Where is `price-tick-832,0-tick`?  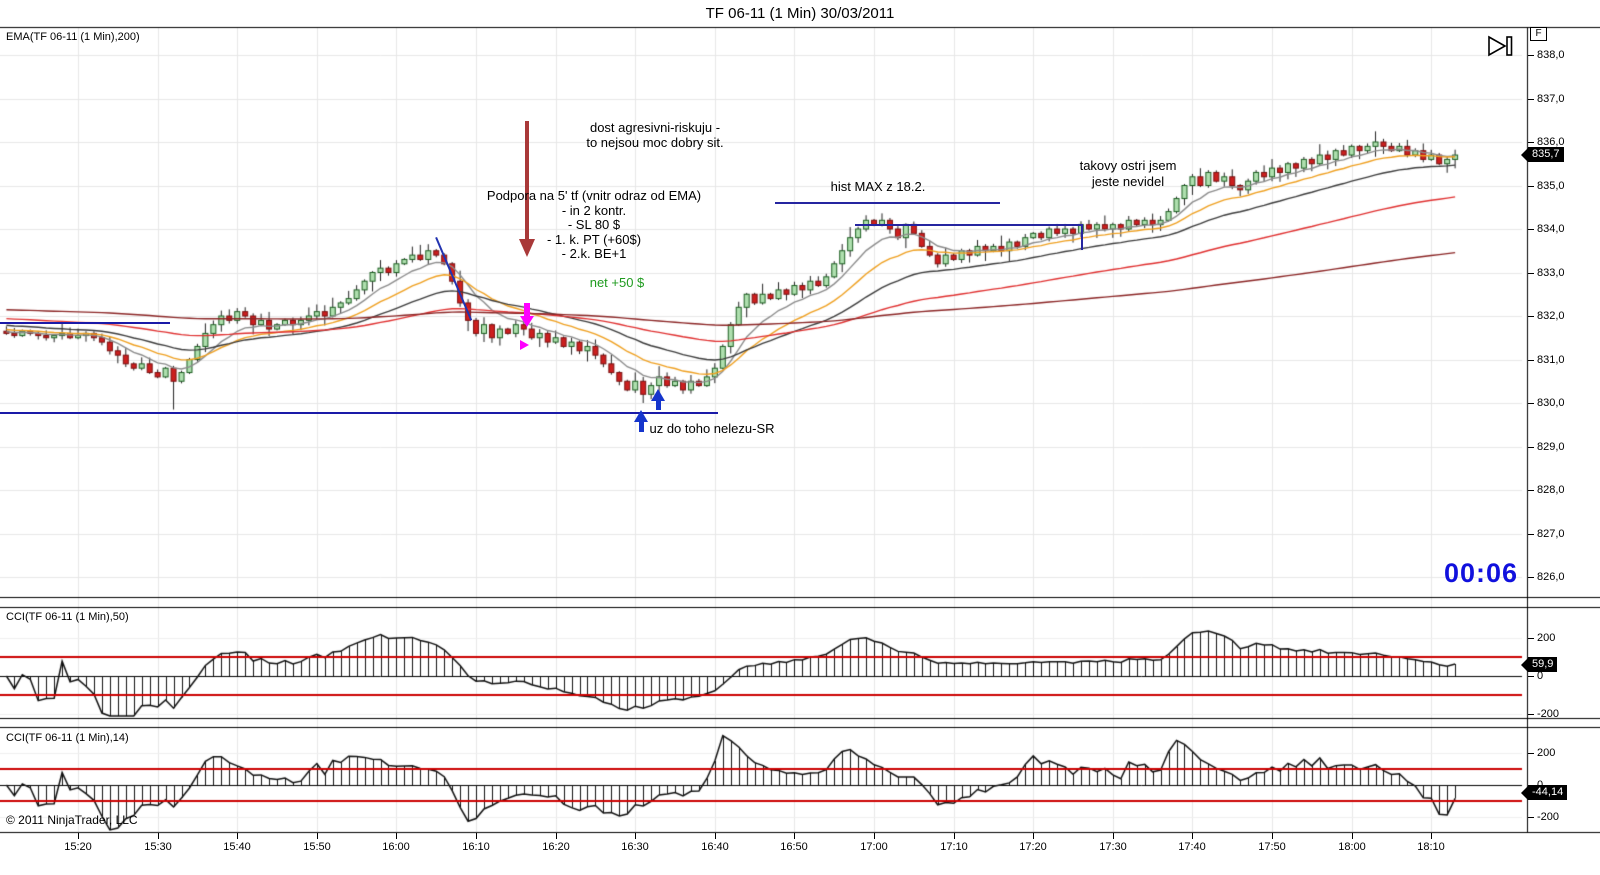
price-tick-832,0-tick is located at coordinates (1531, 316).